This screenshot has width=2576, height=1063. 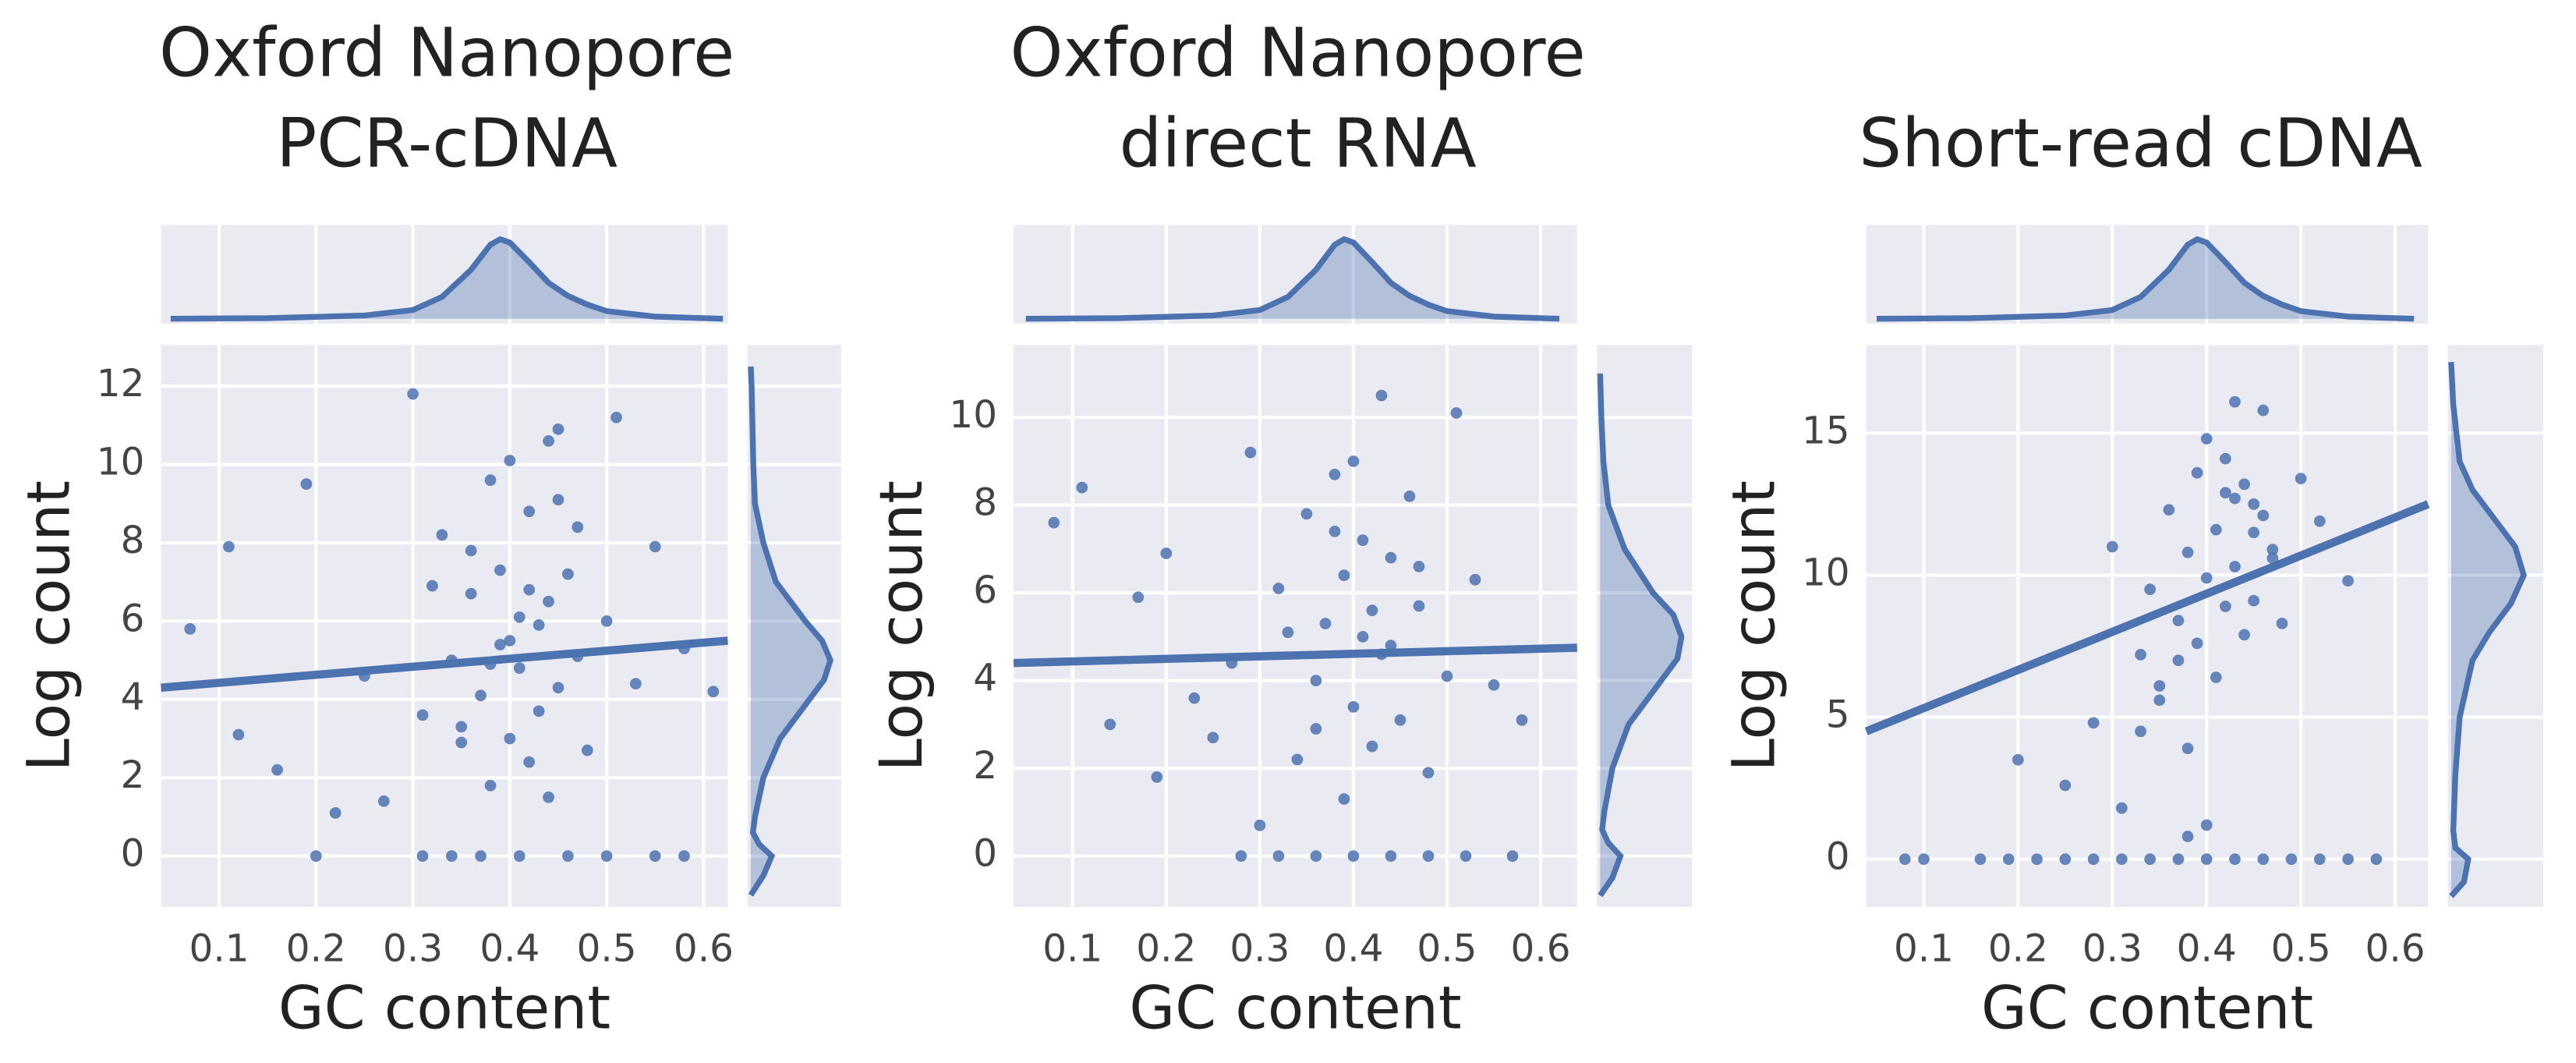 I want to click on top-kde, so click(x=447, y=279).